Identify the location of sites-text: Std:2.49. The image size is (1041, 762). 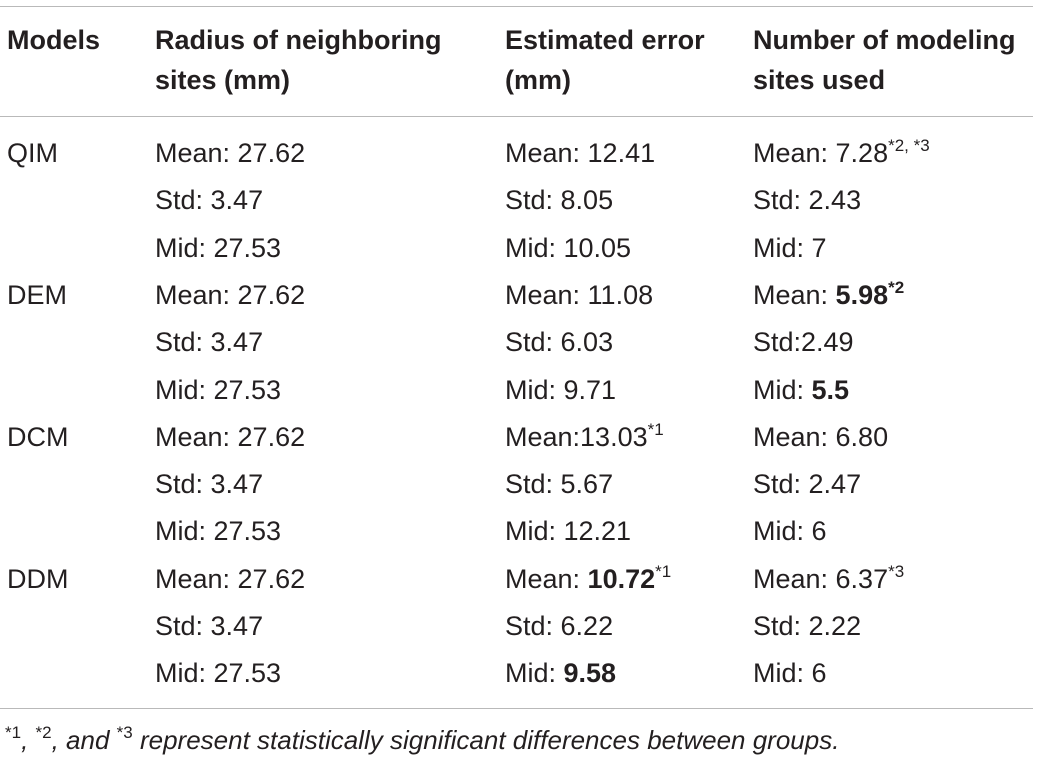
(803, 342).